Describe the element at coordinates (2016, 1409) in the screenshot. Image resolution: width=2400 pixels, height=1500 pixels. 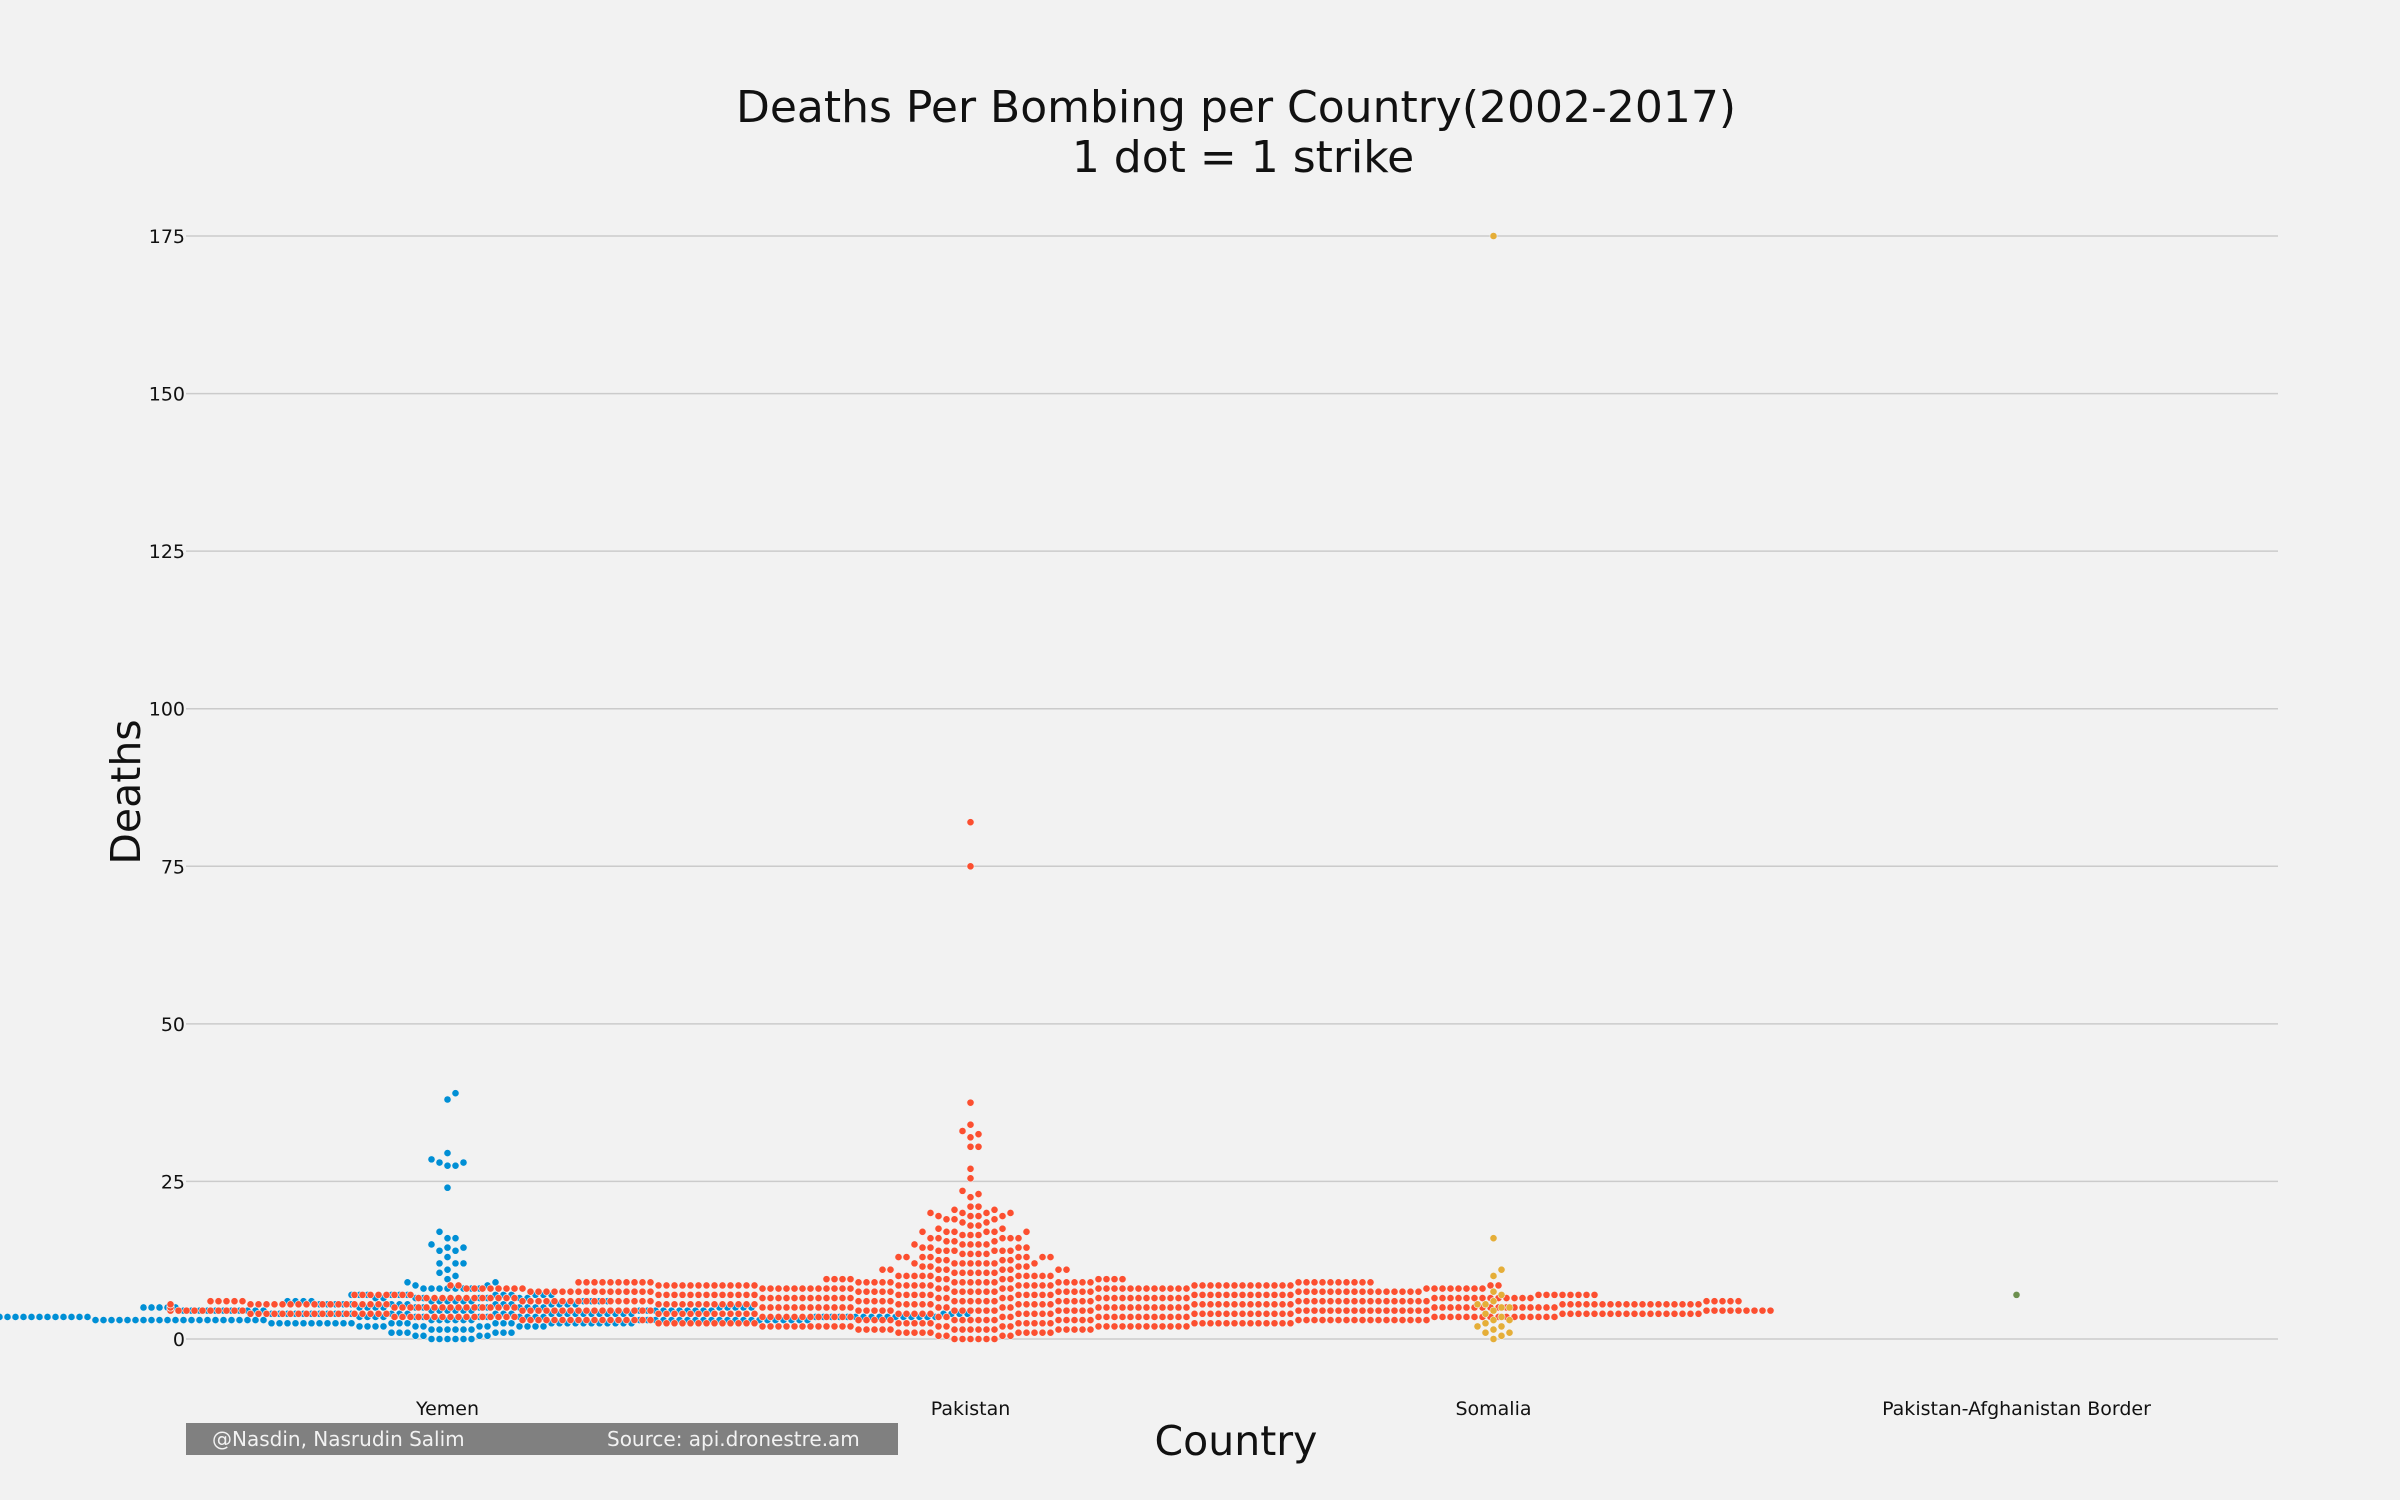
I see `x-tick-label: Pakistan-Afghanistan Border` at that location.